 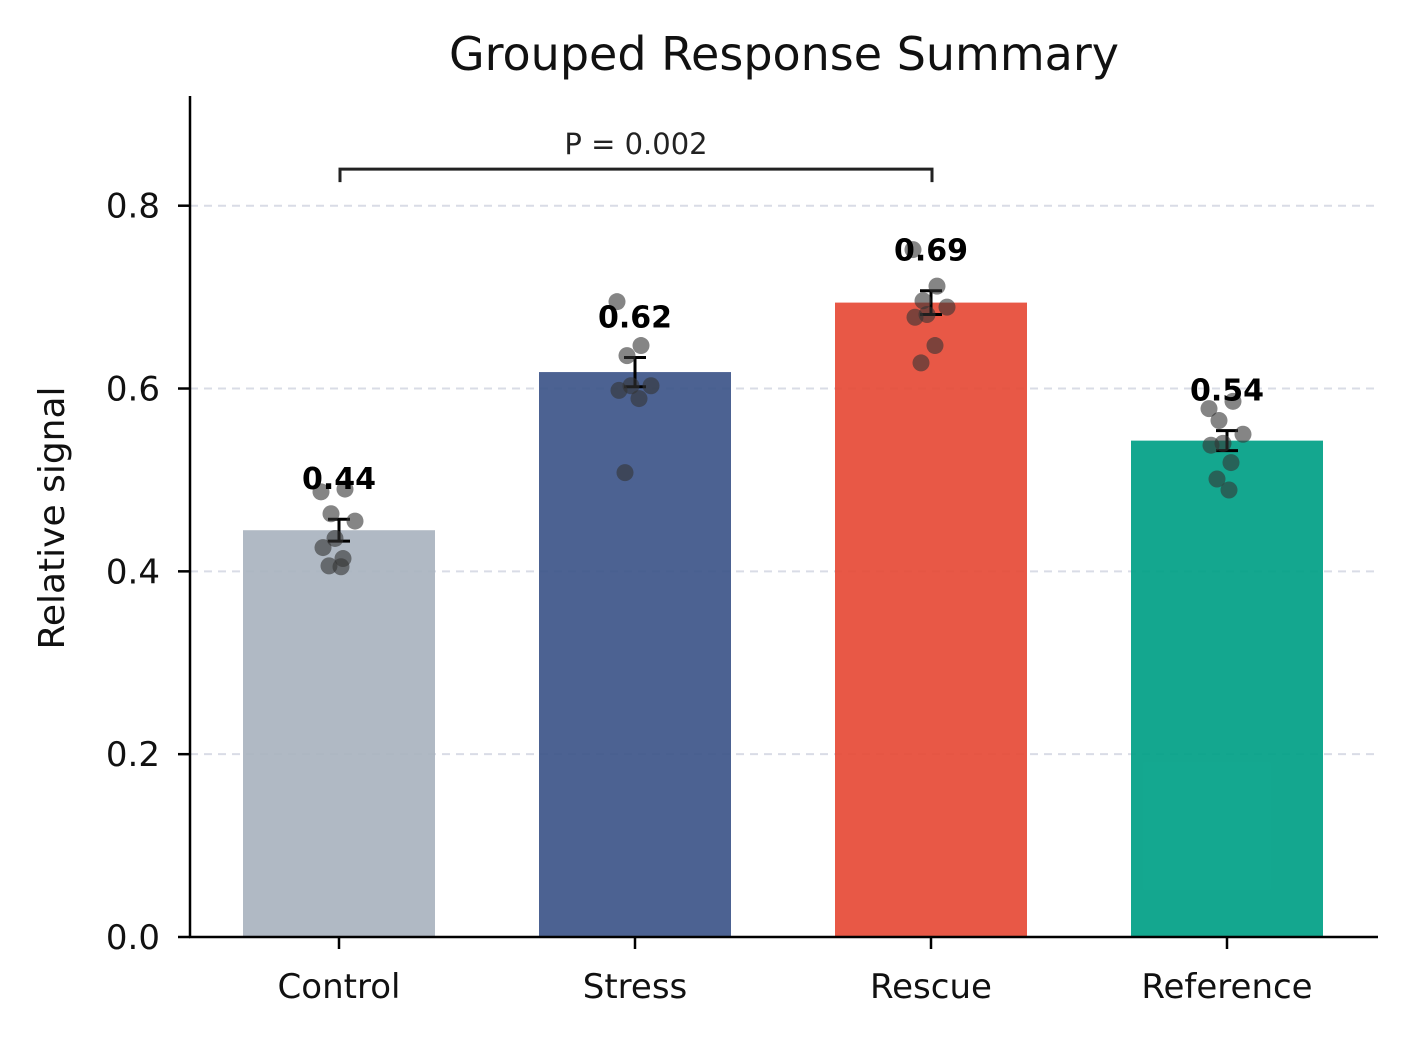 I want to click on bracket-line, so click(x=636, y=175).